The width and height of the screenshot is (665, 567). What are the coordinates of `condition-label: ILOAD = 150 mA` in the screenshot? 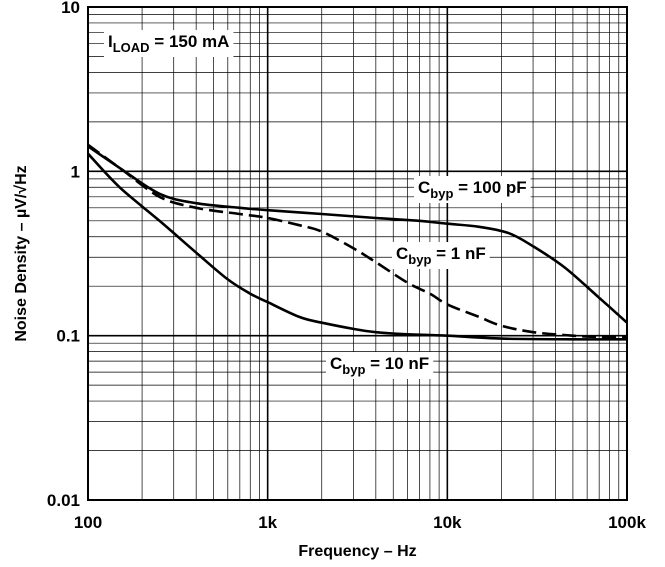 It's located at (168, 43).